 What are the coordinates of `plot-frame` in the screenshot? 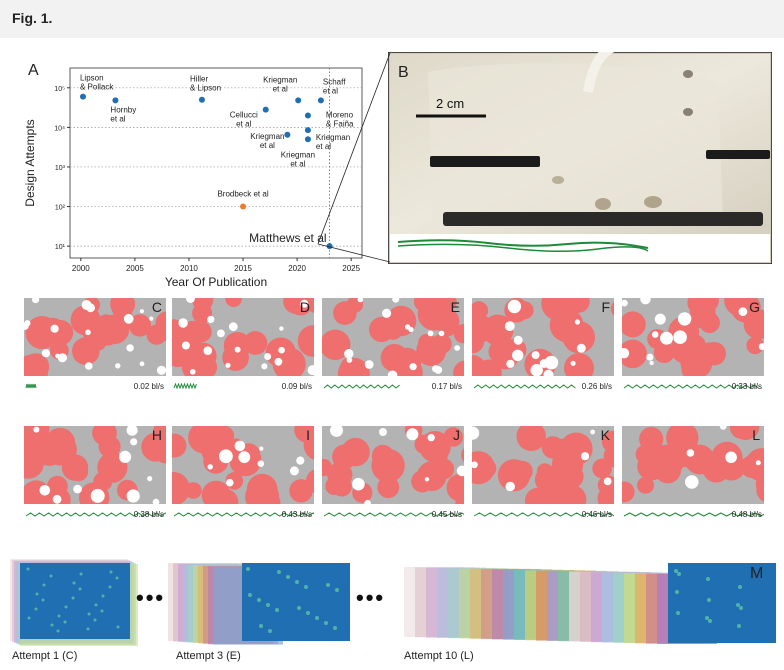 It's located at (216, 163).